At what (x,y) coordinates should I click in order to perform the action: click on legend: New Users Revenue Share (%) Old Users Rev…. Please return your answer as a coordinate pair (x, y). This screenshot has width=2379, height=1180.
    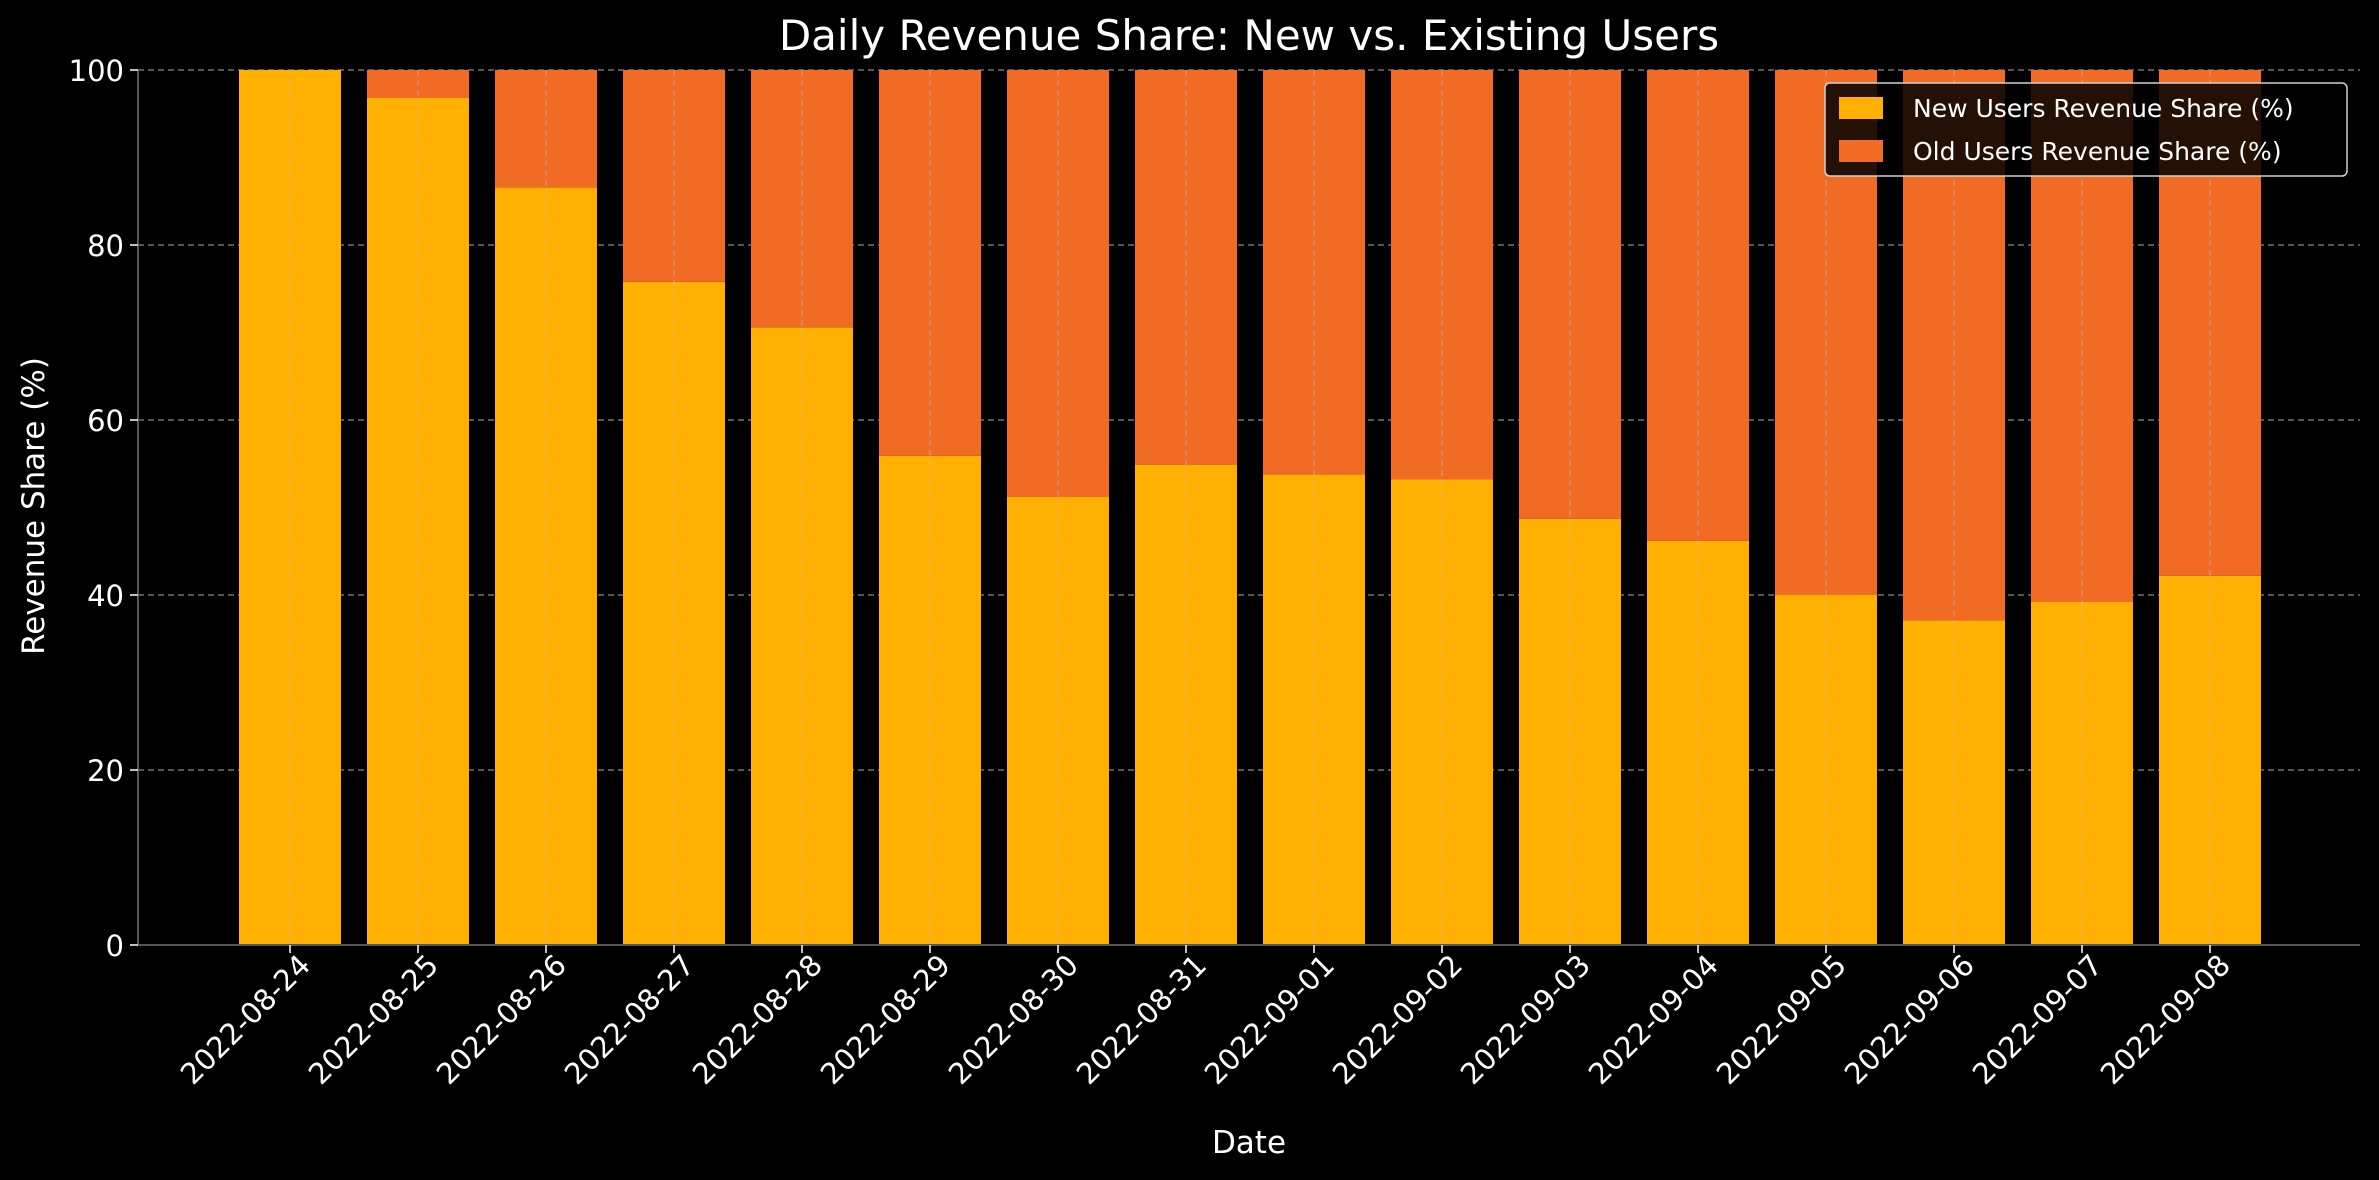
    Looking at the image, I should click on (2086, 129).